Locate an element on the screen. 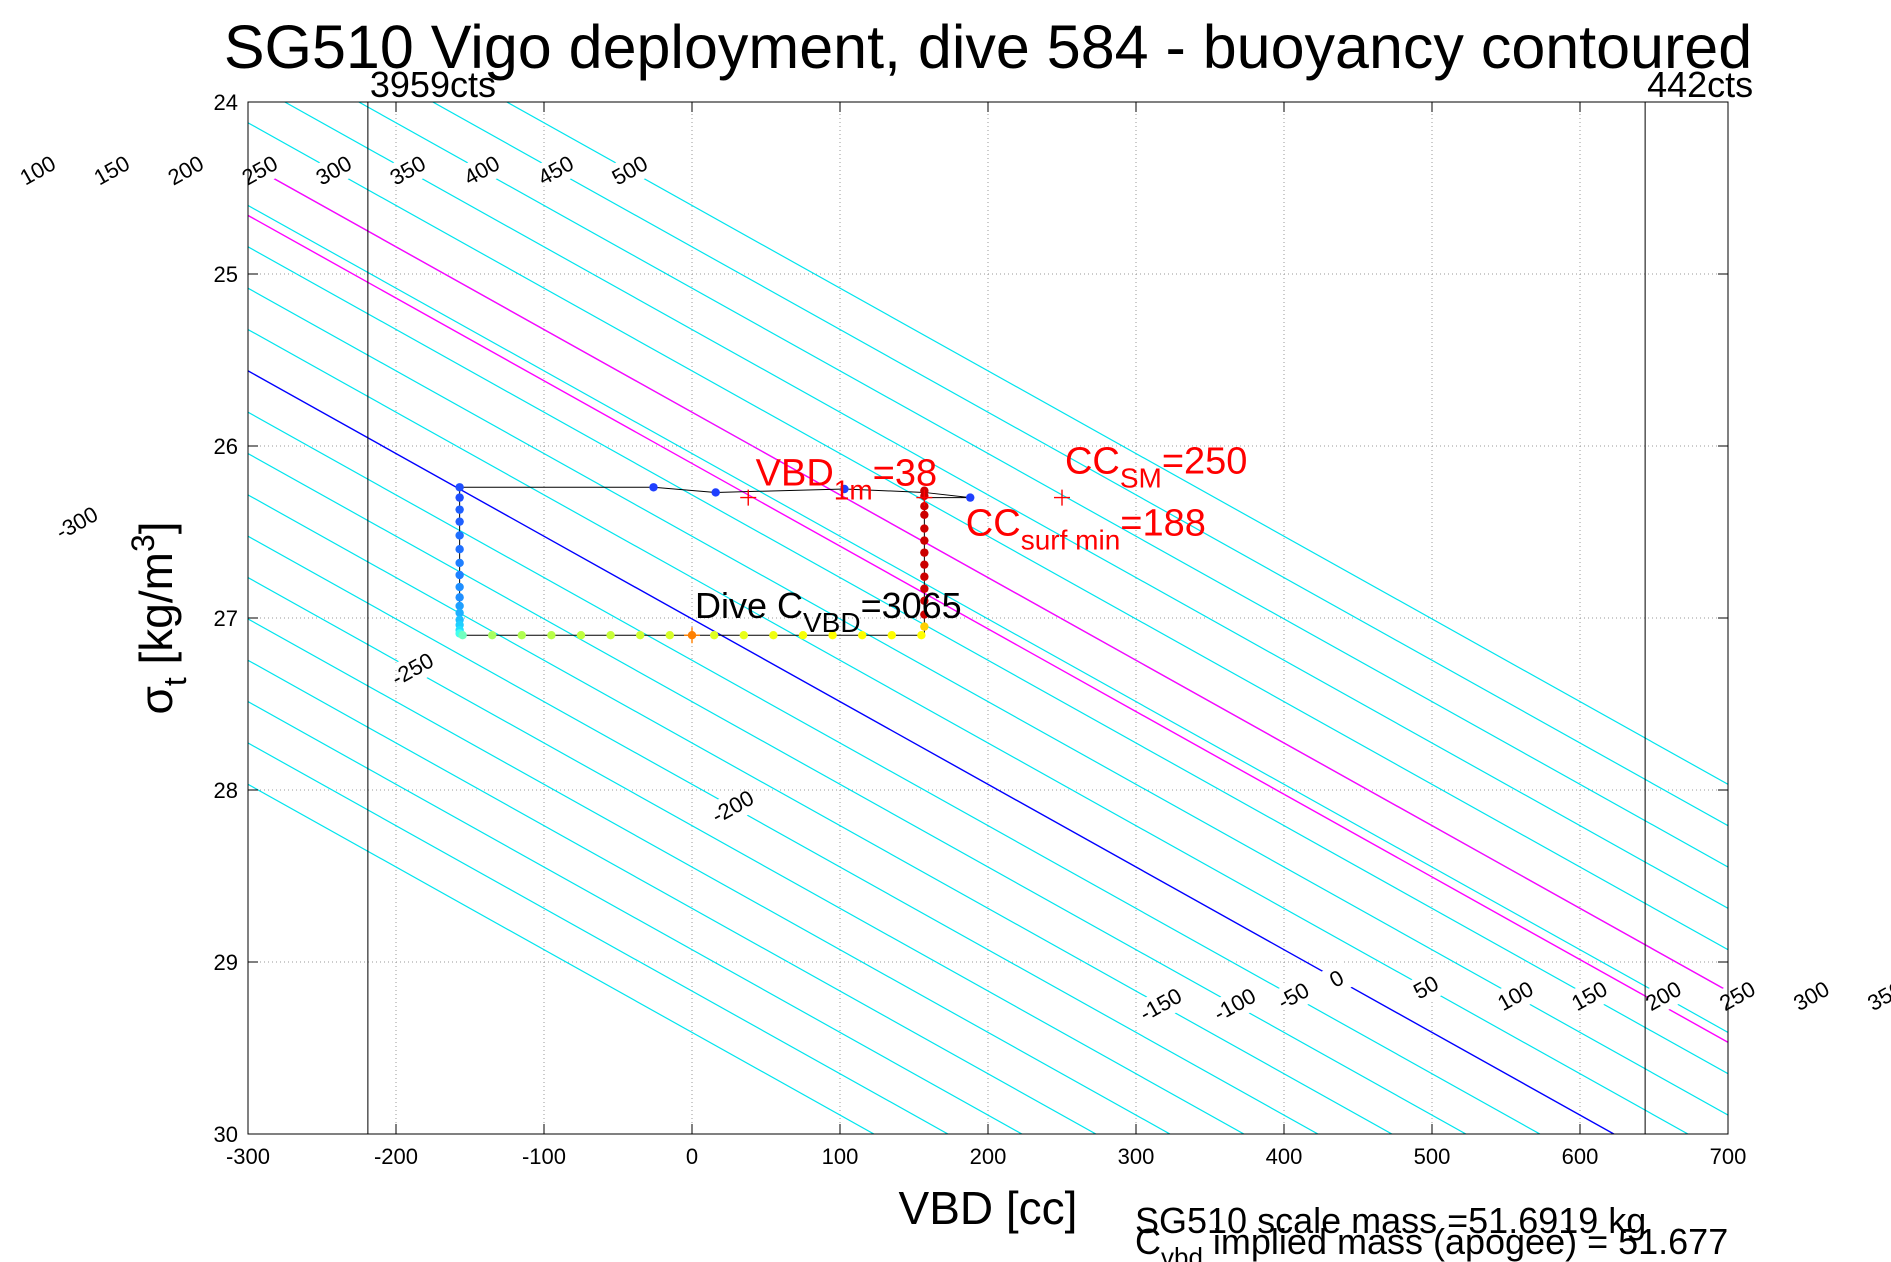 This screenshot has width=1891, height=1262. x-tick-label: 300 is located at coordinates (1136, 1156).